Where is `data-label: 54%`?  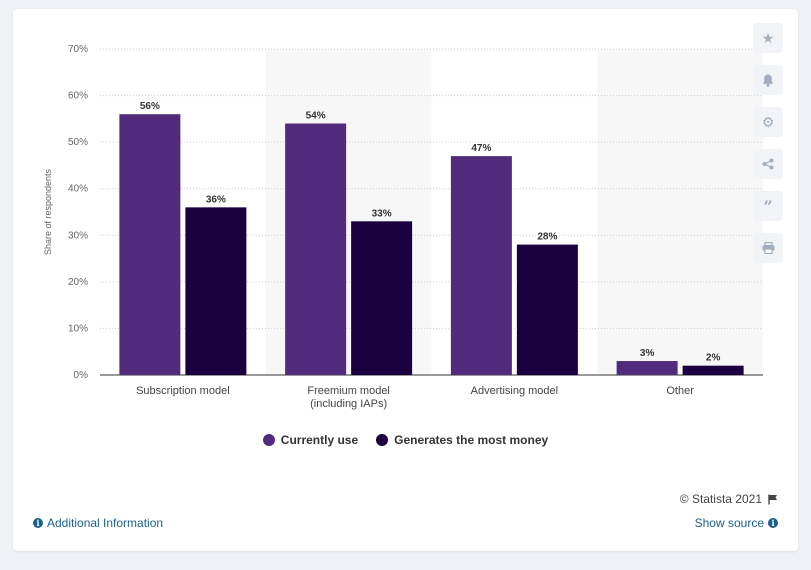
data-label: 54% is located at coordinates (316, 116).